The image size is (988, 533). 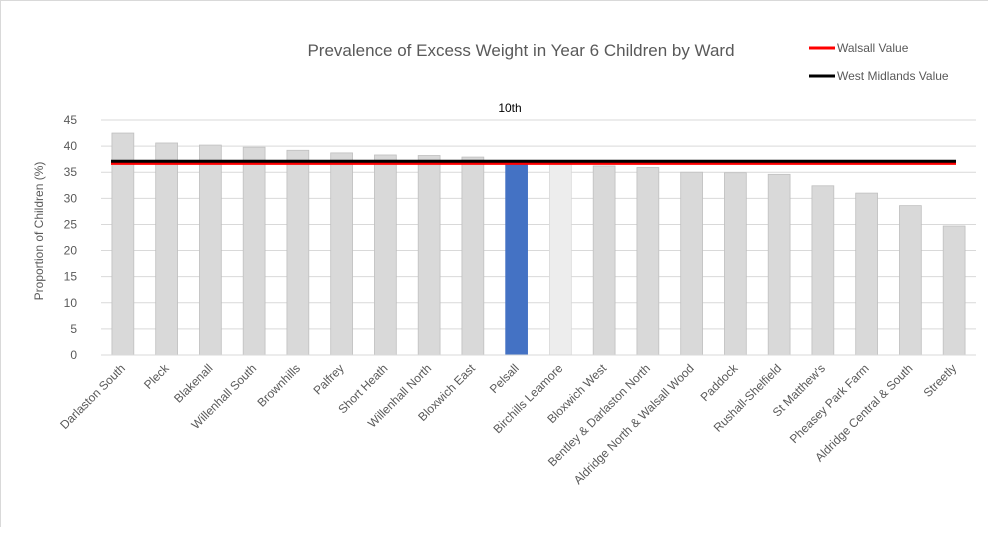 I want to click on x-tick-label: Pelsall, so click(x=504, y=378).